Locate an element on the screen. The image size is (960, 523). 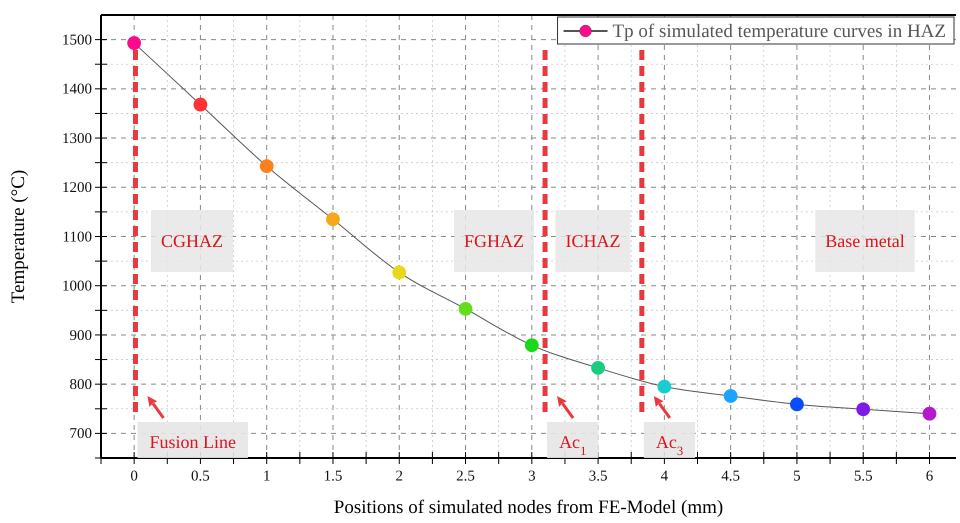
y-tick-label: 1100 is located at coordinates (77, 237).